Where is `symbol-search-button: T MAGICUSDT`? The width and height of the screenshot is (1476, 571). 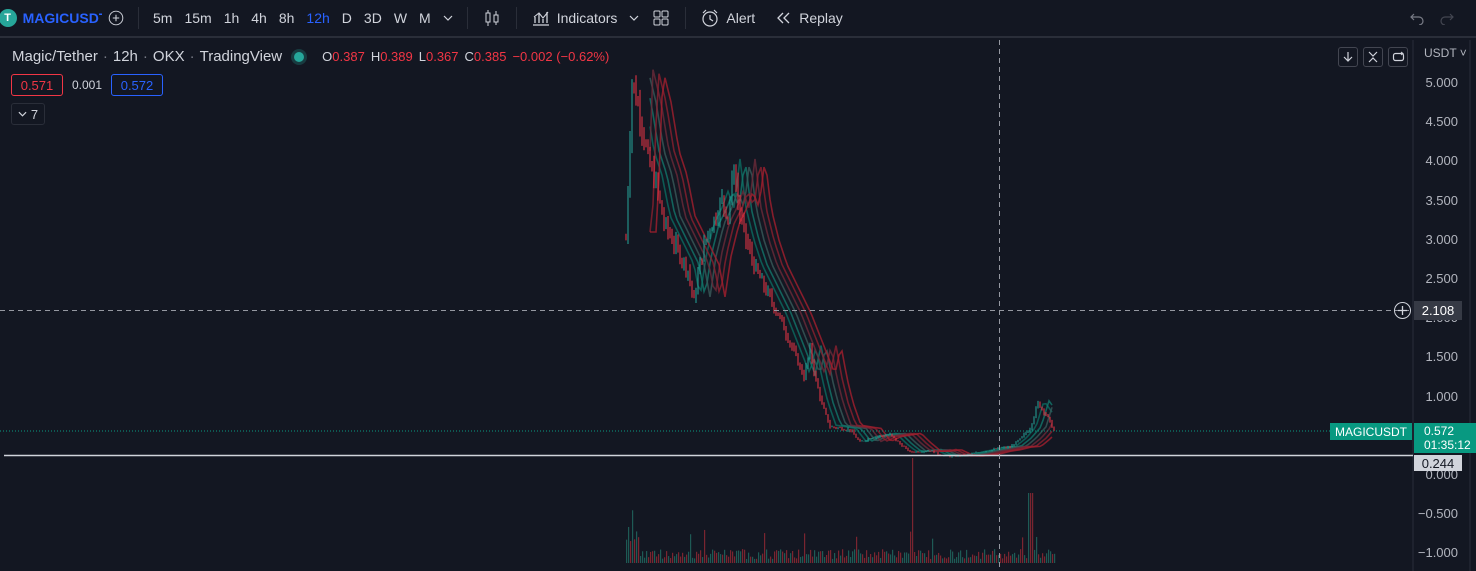
symbol-search-button: T MAGICUSDT is located at coordinates (51, 18).